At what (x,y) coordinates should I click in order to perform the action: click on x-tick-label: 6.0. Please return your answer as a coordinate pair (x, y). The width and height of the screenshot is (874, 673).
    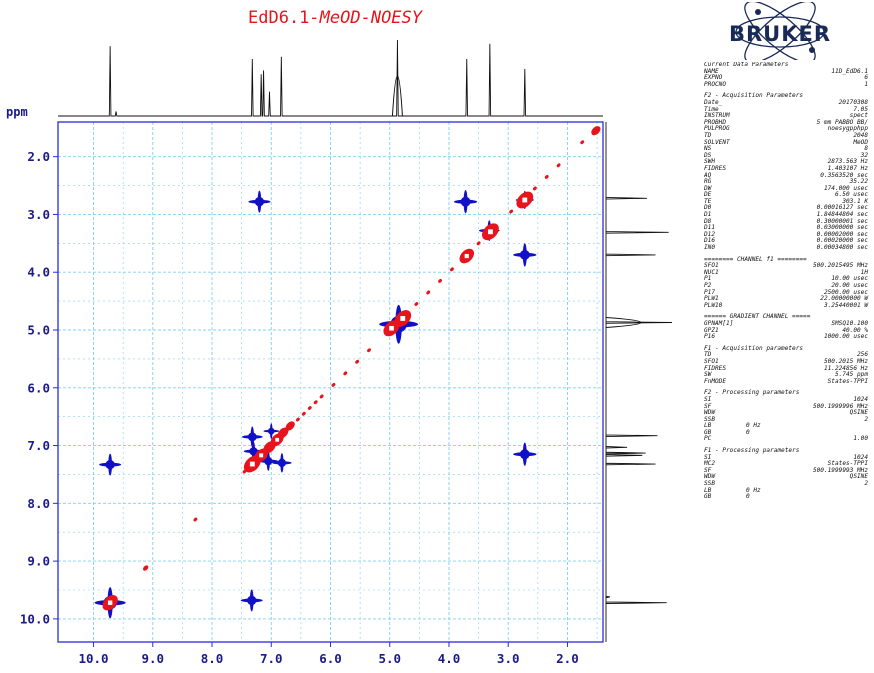
    Looking at the image, I should click on (330, 658).